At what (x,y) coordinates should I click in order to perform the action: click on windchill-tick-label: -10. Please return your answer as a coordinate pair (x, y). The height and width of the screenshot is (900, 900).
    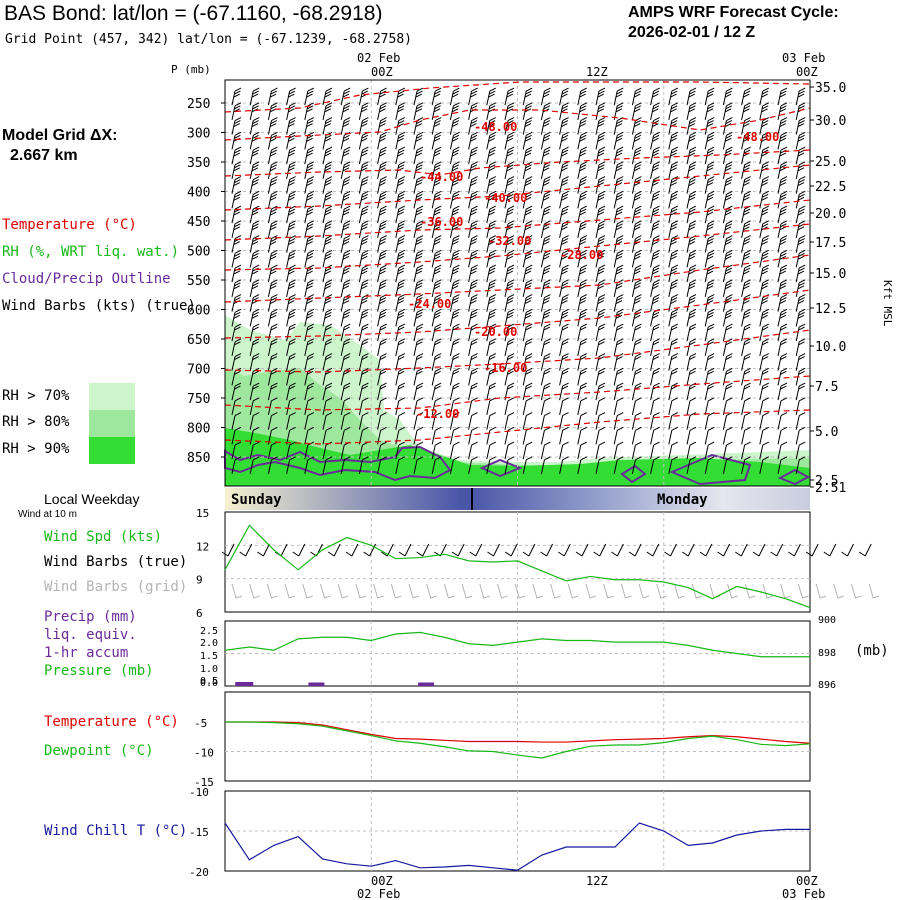
    Looking at the image, I should click on (199, 792).